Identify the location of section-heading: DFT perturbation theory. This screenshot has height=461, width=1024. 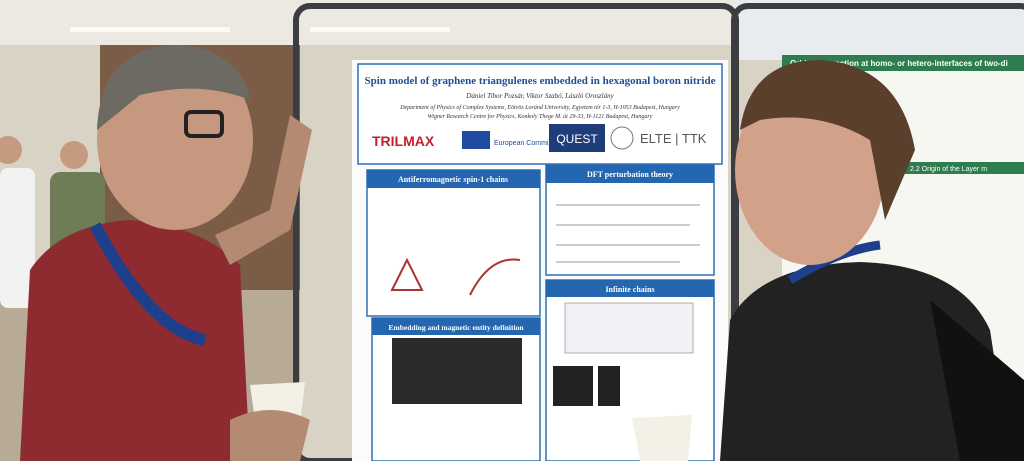
(630, 174).